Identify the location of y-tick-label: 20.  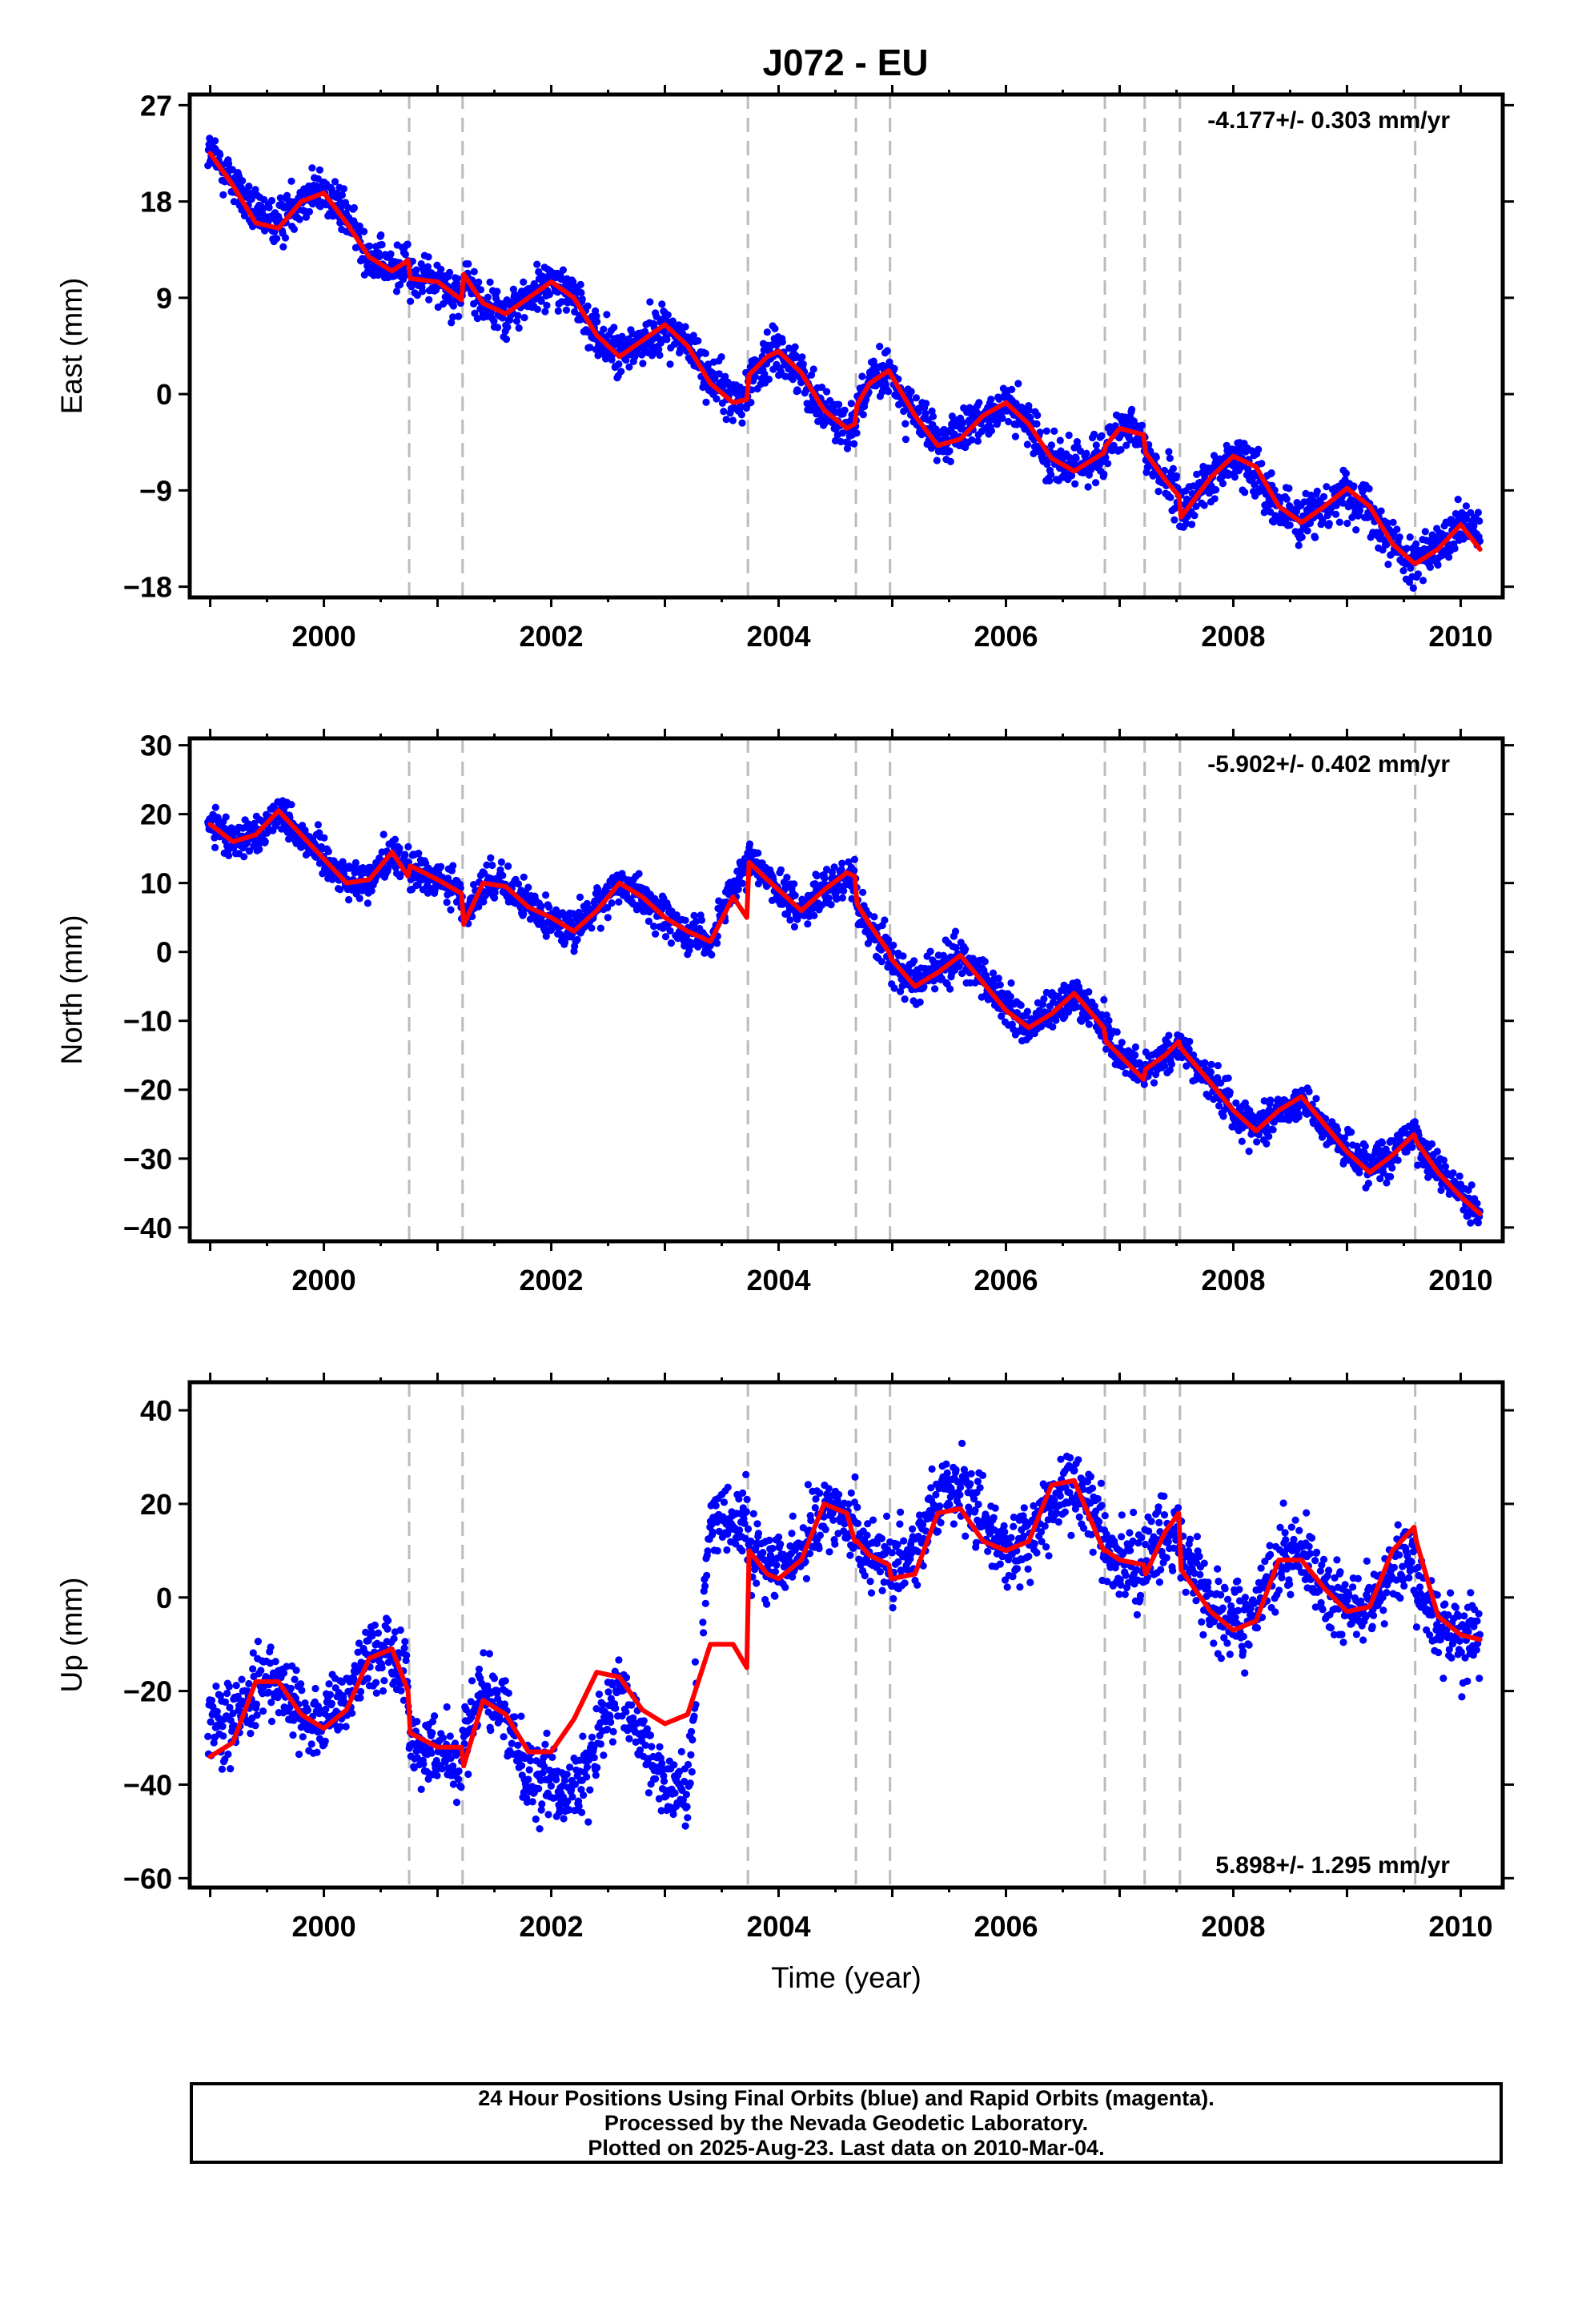
(156, 814).